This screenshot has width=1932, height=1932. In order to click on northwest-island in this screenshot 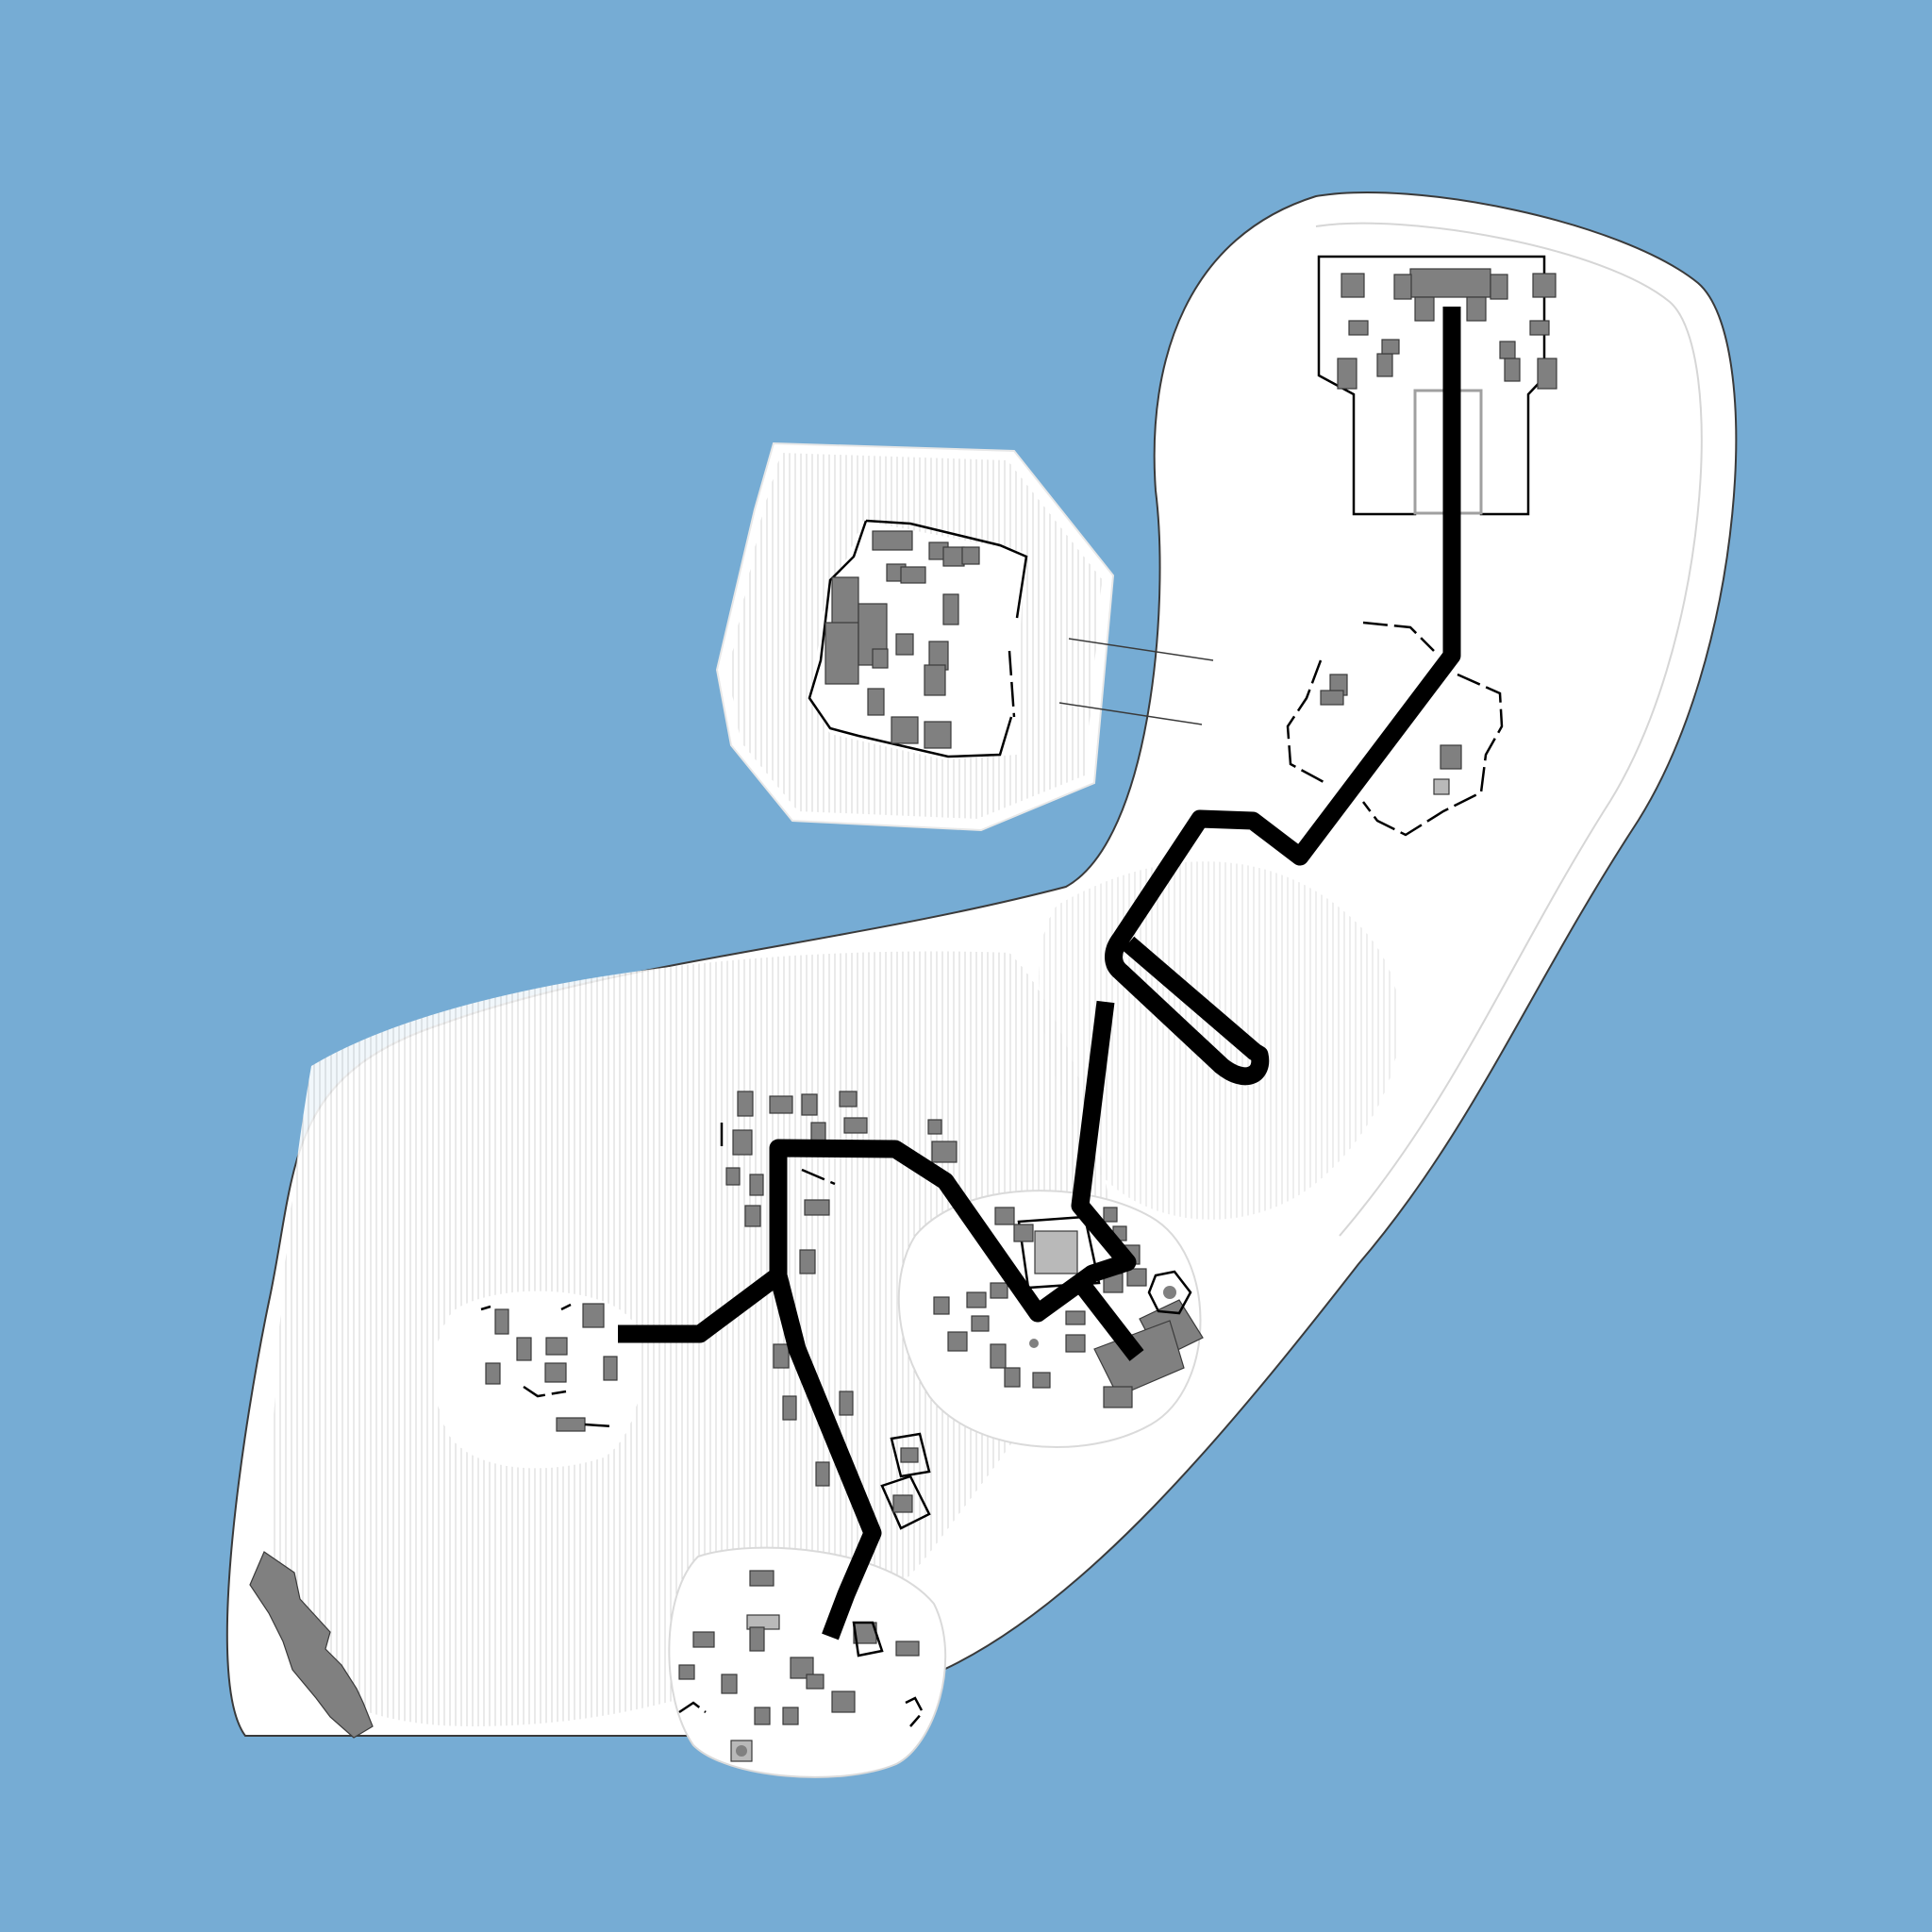, I will do `click(964, 637)`.